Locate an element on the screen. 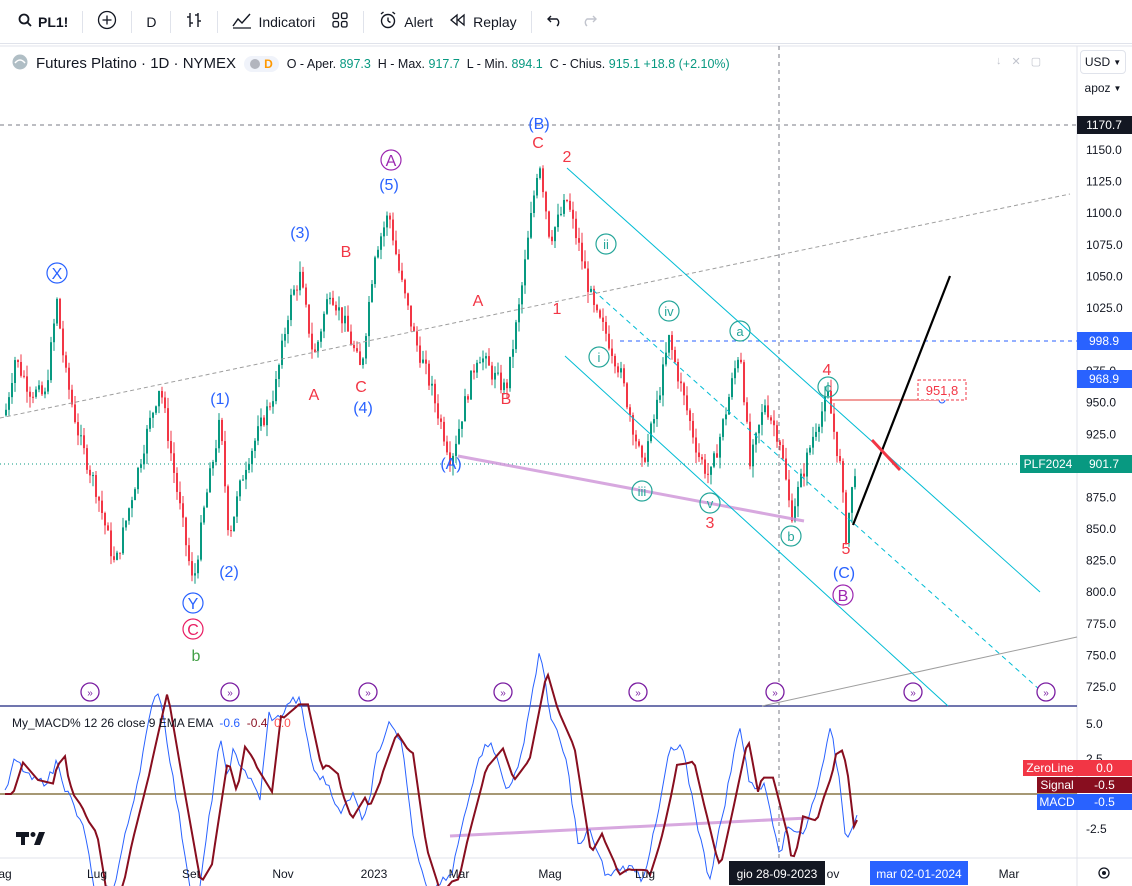  symbol-logo is located at coordinates (20, 63).